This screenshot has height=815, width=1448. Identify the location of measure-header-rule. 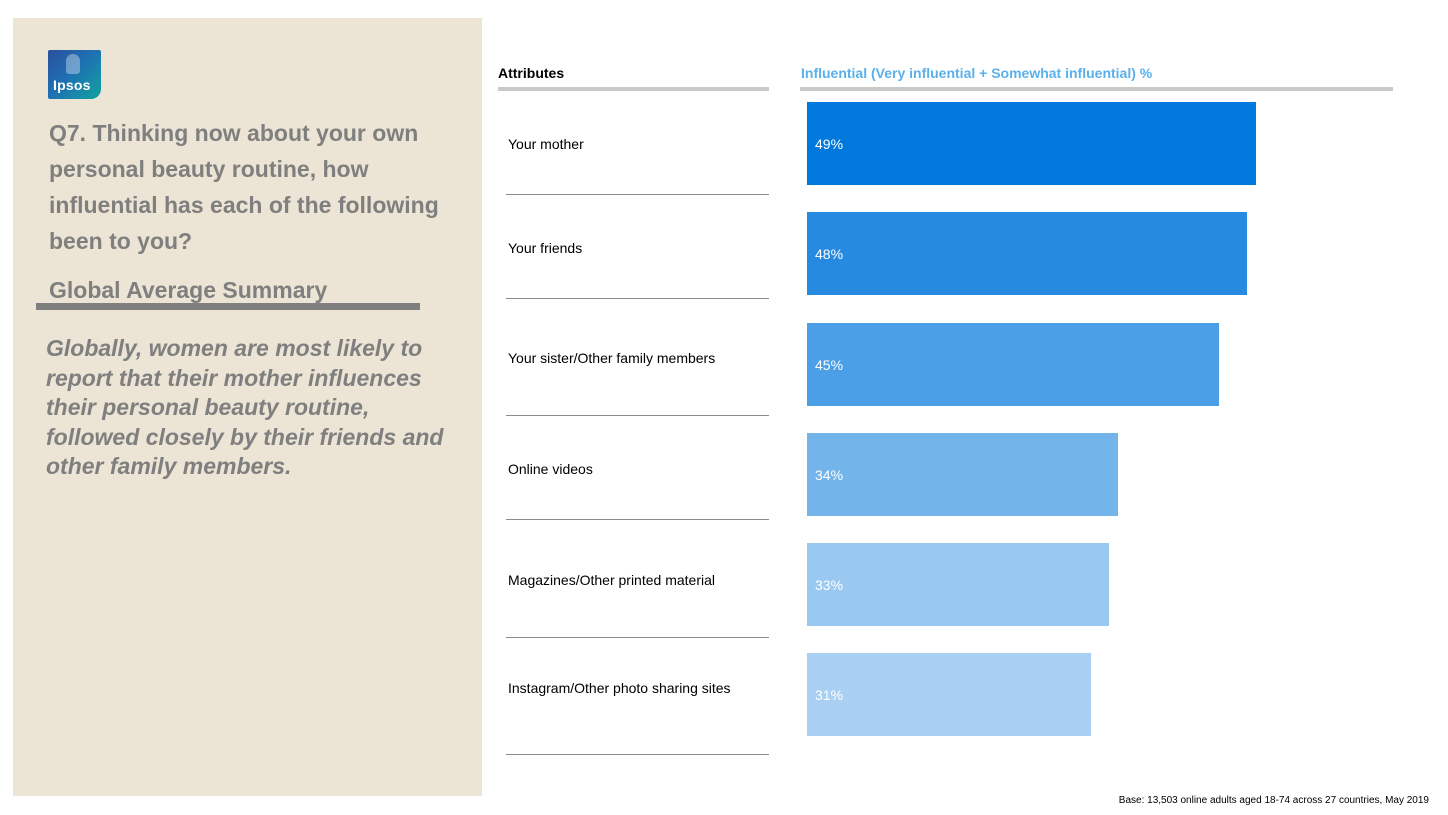
(1096, 89).